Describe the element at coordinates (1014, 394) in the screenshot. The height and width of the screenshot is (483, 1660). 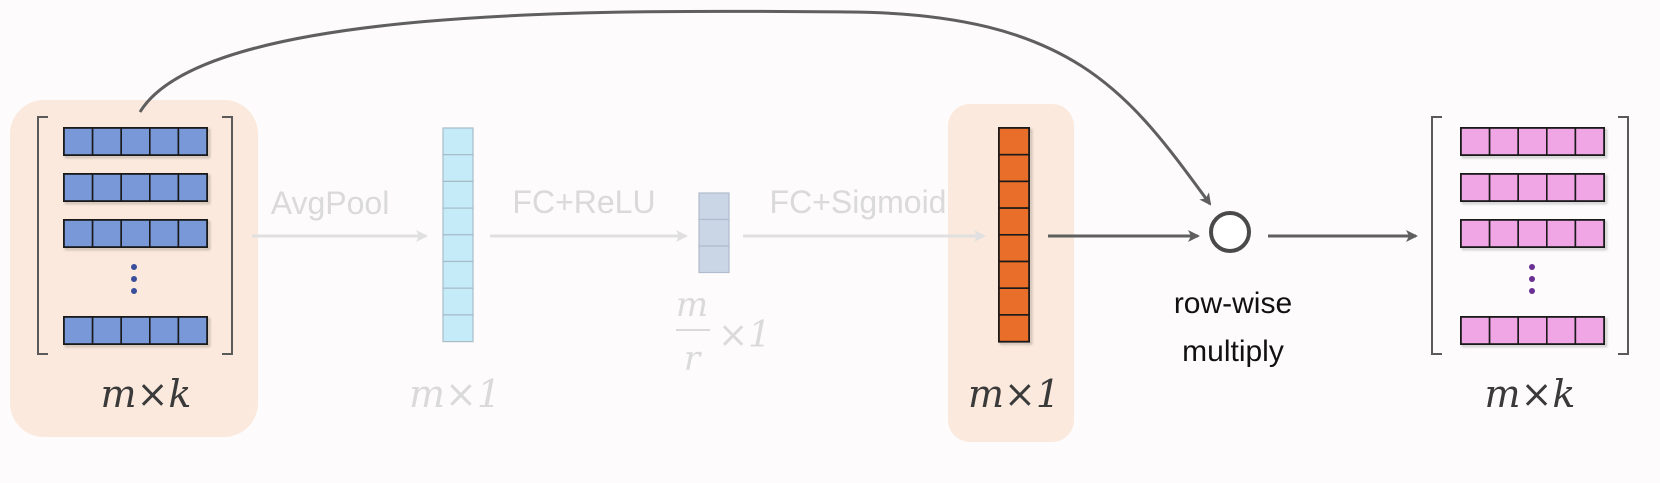
I see `weights-dims-label: m×1` at that location.